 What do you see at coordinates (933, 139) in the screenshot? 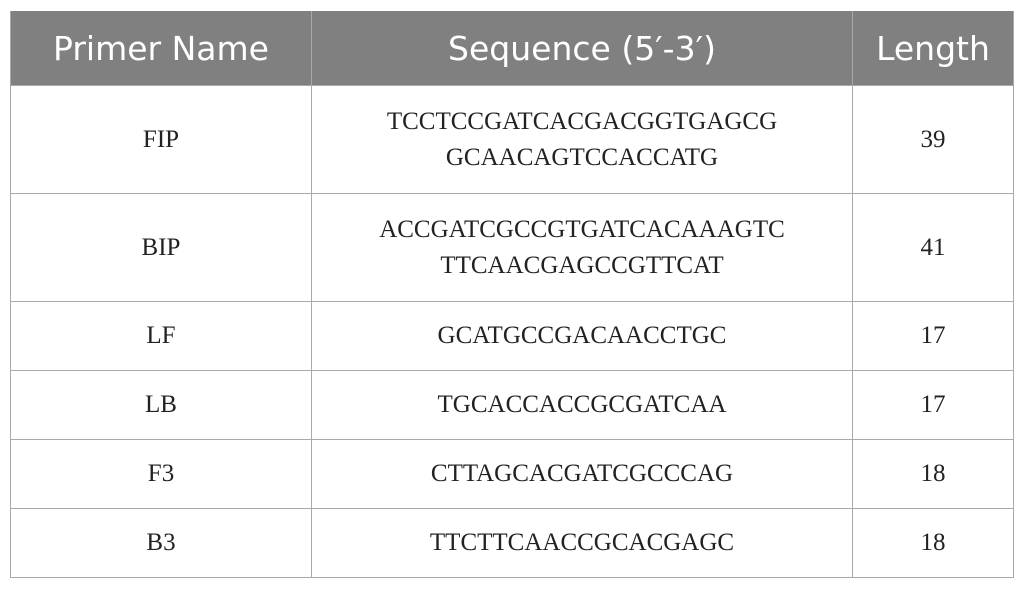
I see `length-cell: 39` at bounding box center [933, 139].